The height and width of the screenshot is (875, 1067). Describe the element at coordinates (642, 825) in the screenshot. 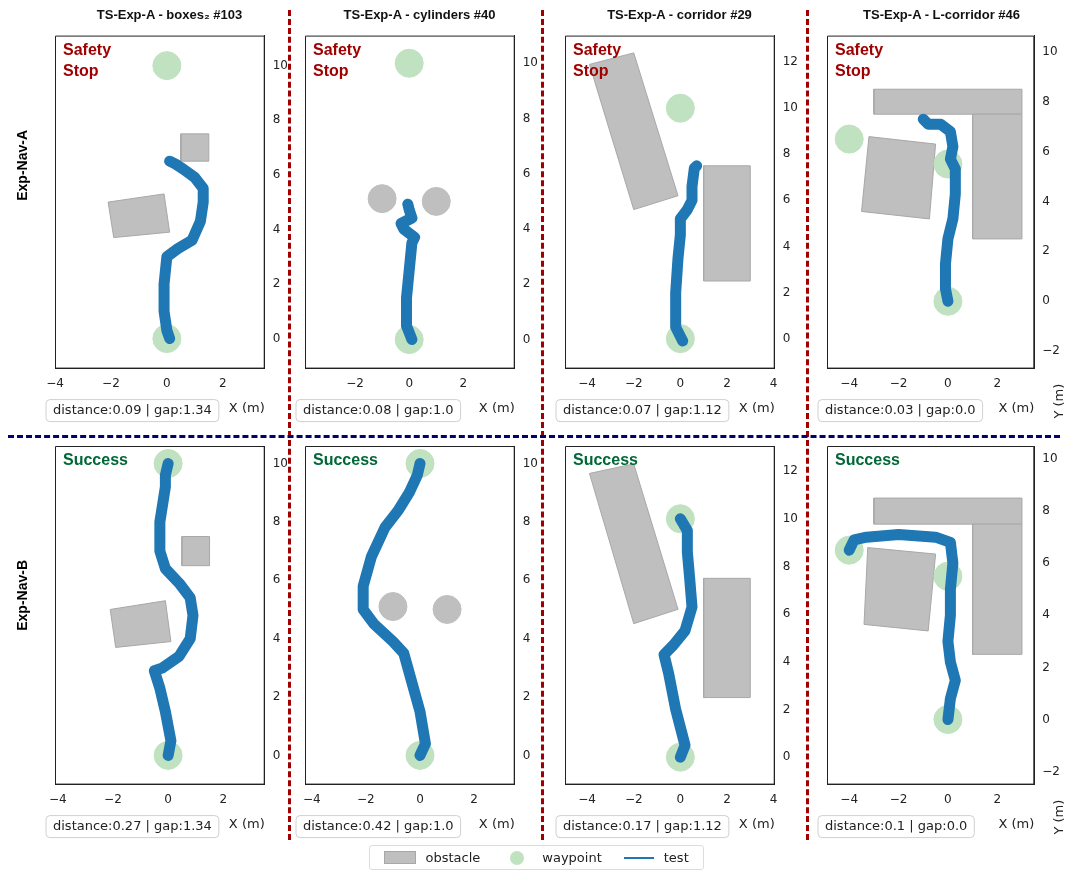

I see `text: distance:0.17 | gap:1.12` at that location.